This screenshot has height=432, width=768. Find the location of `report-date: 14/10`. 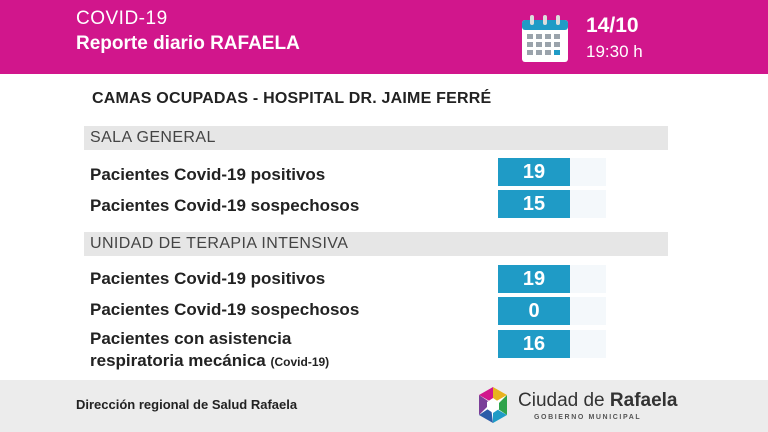

report-date: 14/10 is located at coordinates (612, 25).